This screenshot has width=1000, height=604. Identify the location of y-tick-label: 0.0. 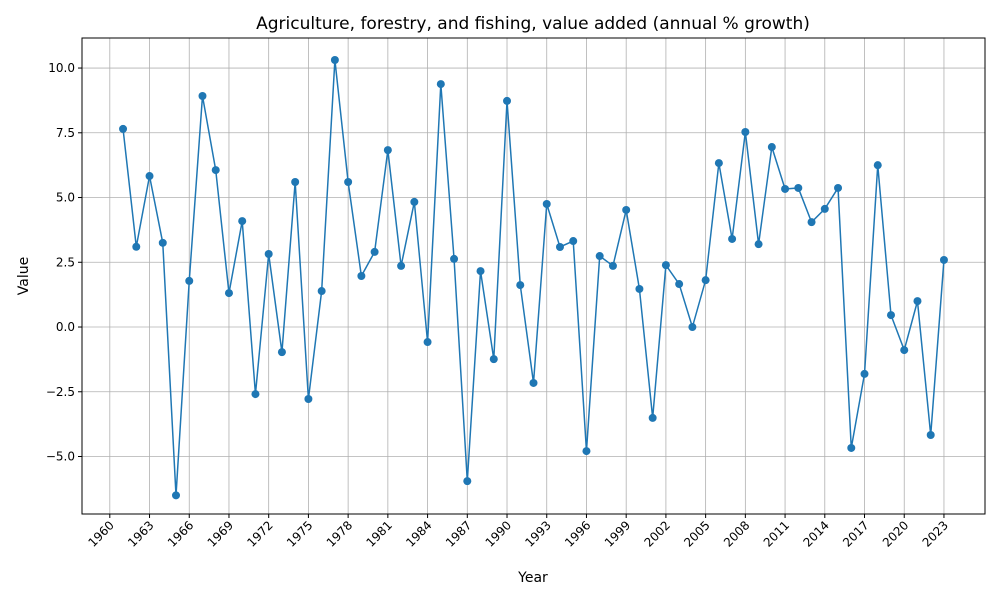
(65, 327).